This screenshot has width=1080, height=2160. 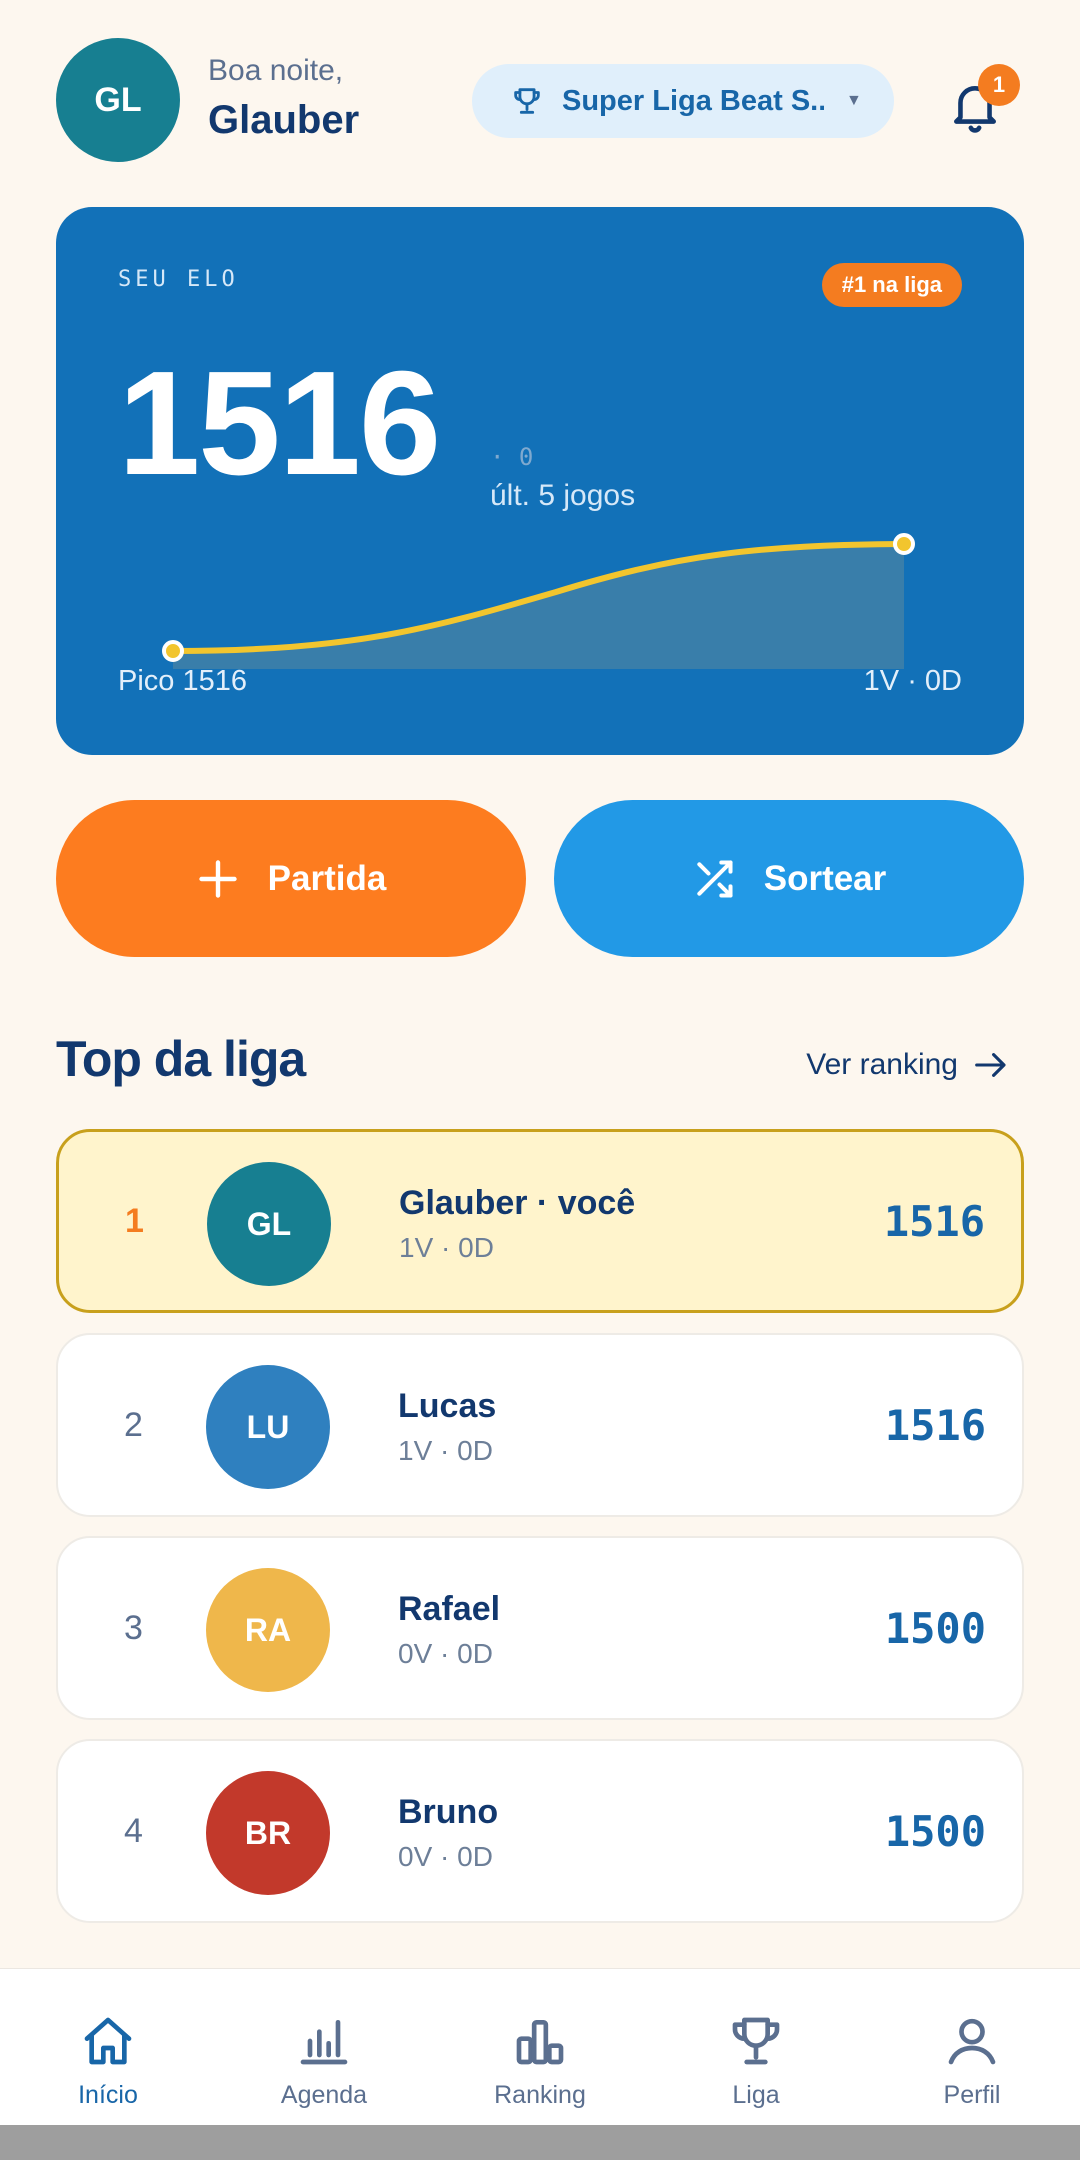 I want to click on sparkline-start-point, so click(x=173, y=651).